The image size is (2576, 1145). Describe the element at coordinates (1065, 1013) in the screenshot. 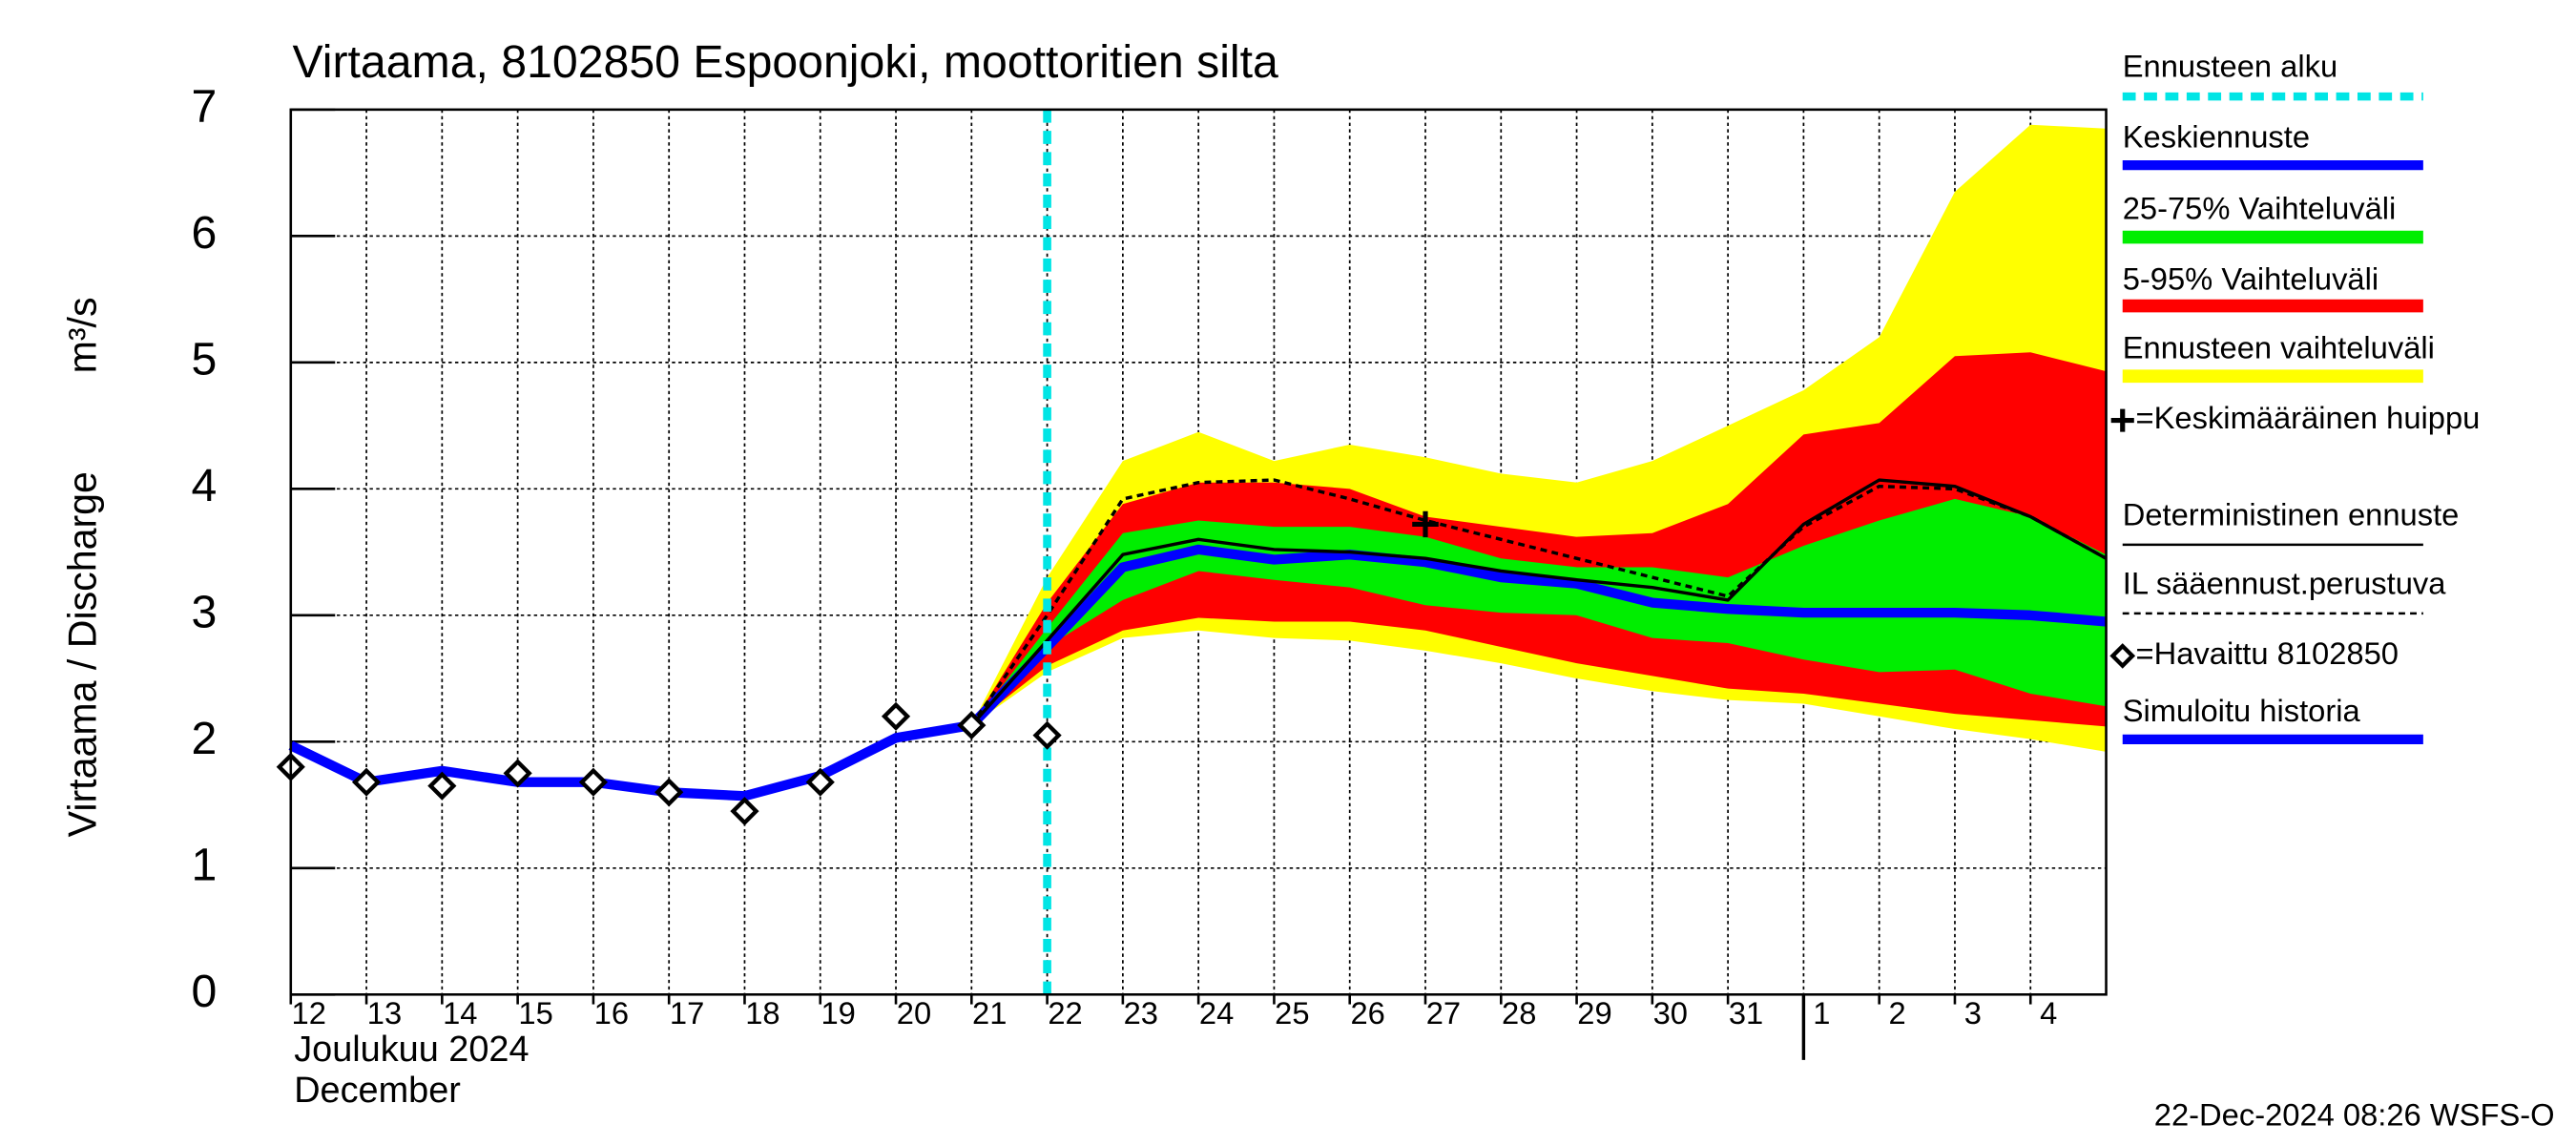

I see `x-tick-label: 22` at that location.